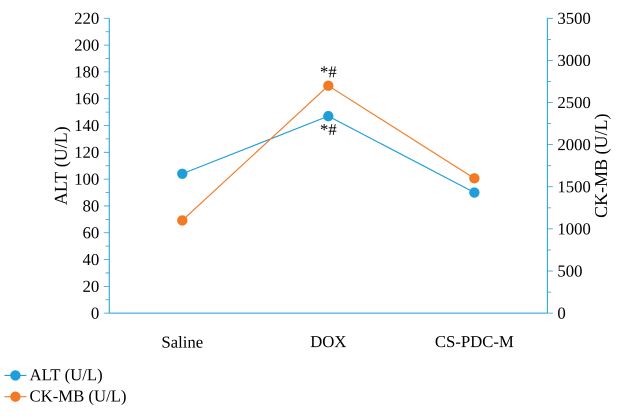 Image resolution: width=619 pixels, height=418 pixels. I want to click on y2-tick-label: 1000, so click(574, 228).